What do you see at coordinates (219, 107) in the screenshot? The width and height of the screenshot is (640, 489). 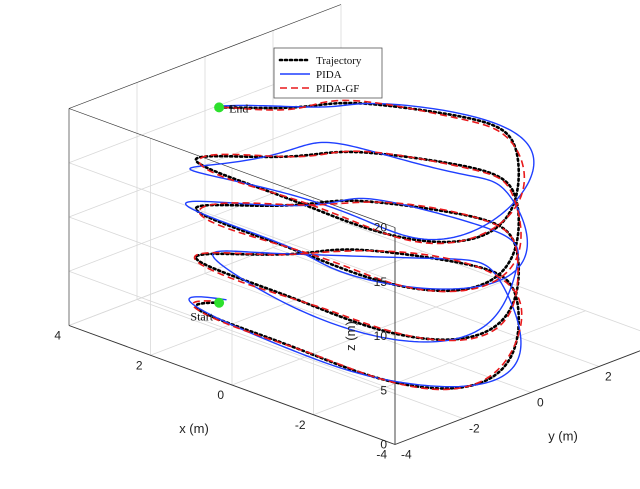 I see `end-marker` at bounding box center [219, 107].